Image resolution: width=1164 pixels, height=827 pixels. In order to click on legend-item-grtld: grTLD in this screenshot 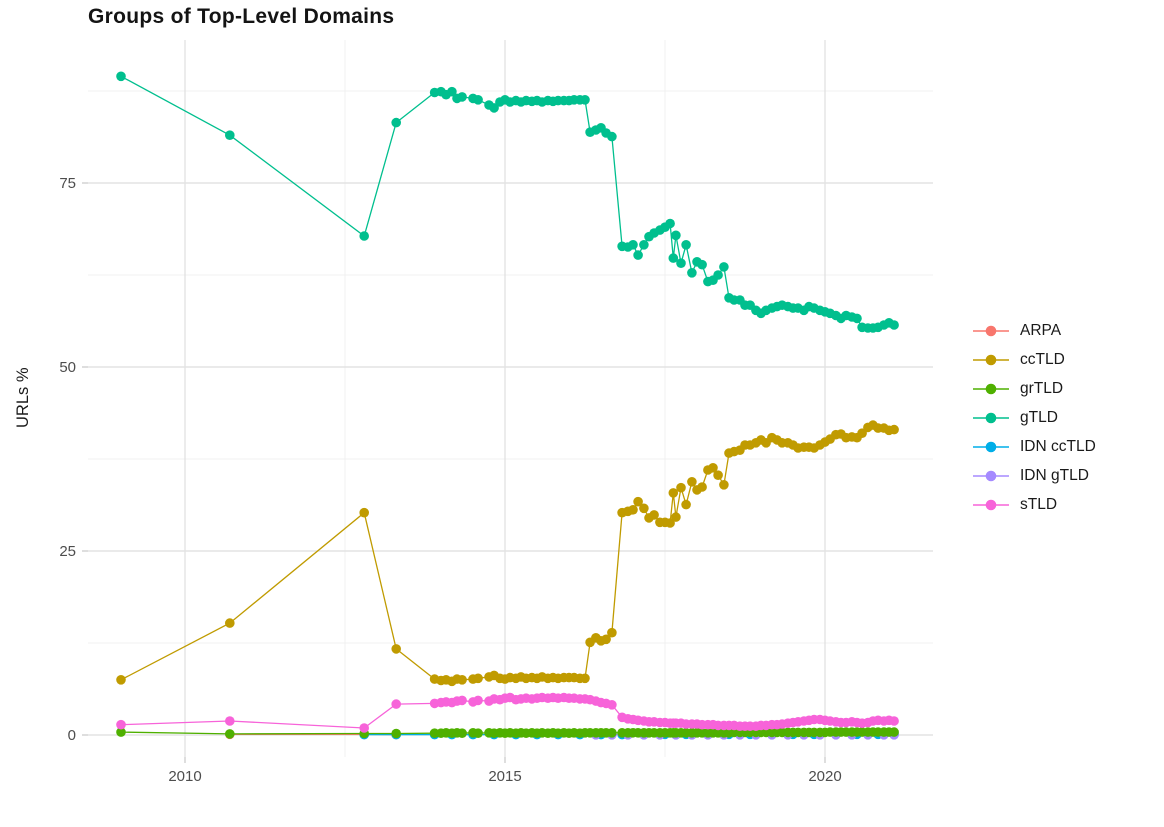, I will do `click(1034, 388)`.